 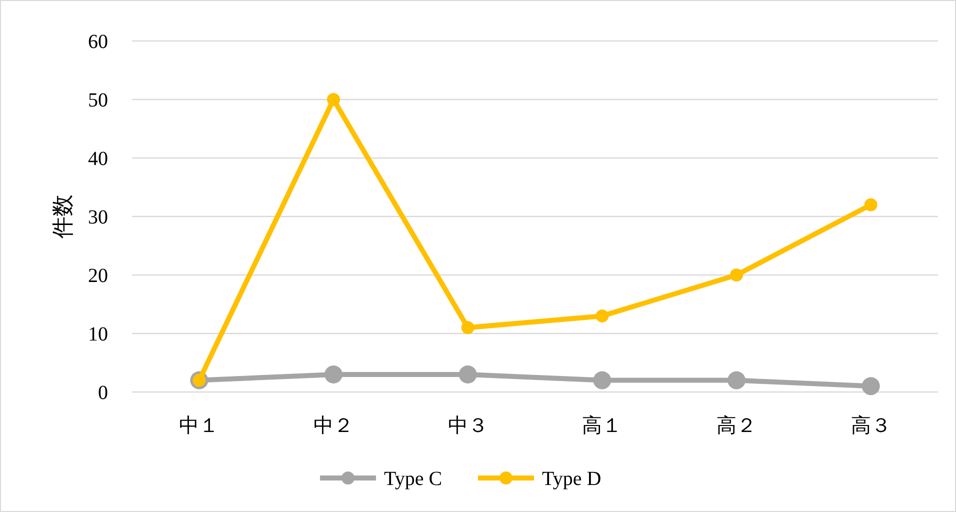 I want to click on y-tick-label: 10, so click(x=98, y=335).